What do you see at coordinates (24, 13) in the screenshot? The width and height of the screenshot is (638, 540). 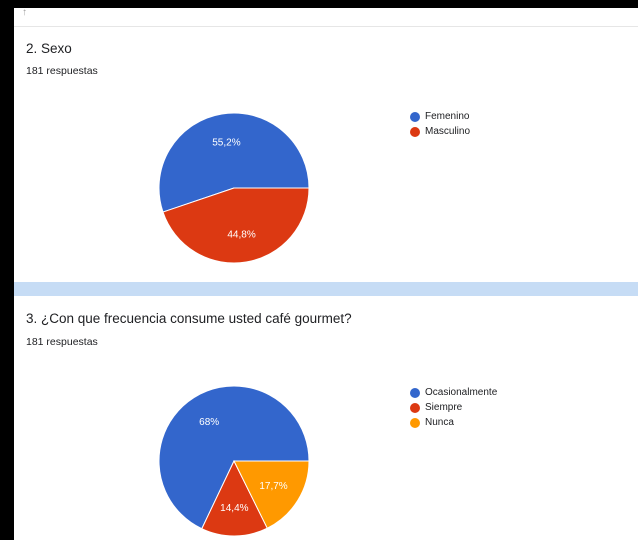 I see `scroll-edge-mark: ↑` at bounding box center [24, 13].